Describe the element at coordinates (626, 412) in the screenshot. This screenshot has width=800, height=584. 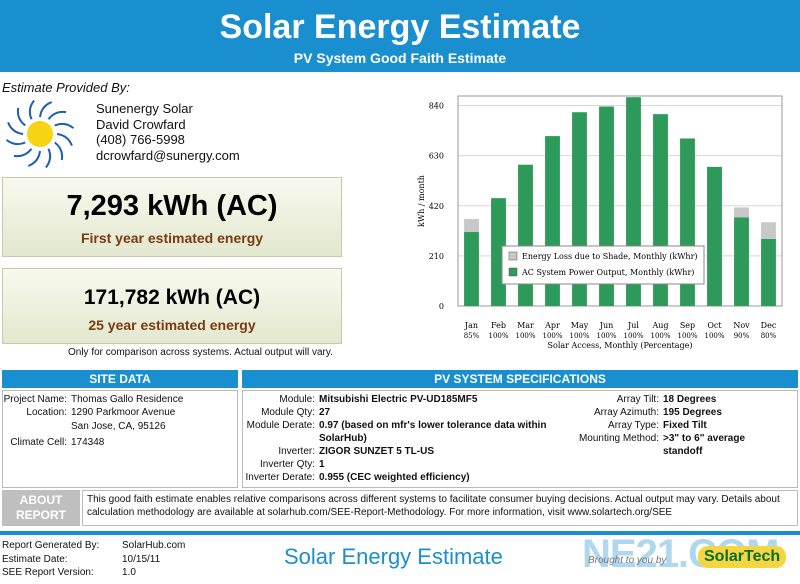
I see `array-azimuth-label: Array Azimuth:` at that location.